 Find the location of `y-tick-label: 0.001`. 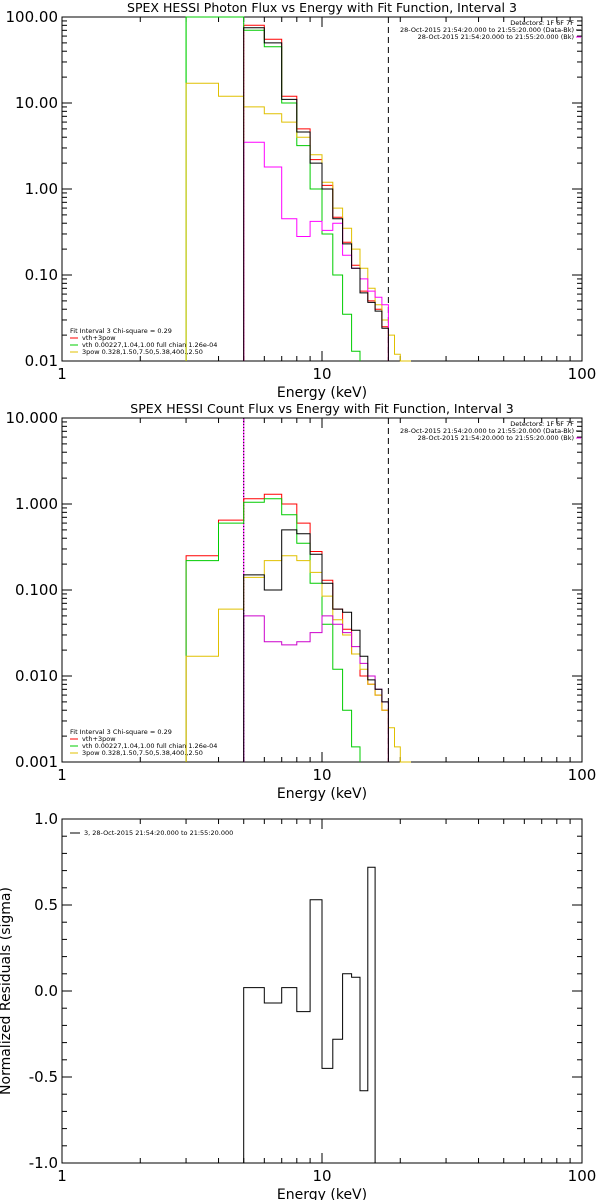

y-tick-label: 0.001 is located at coordinates (36, 762).